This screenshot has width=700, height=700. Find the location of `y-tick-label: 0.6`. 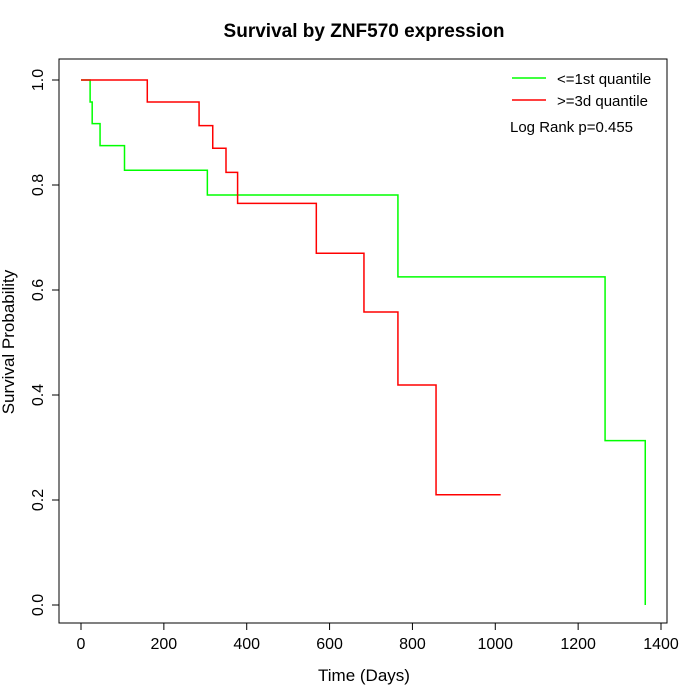

y-tick-label: 0.6 is located at coordinates (38, 290).